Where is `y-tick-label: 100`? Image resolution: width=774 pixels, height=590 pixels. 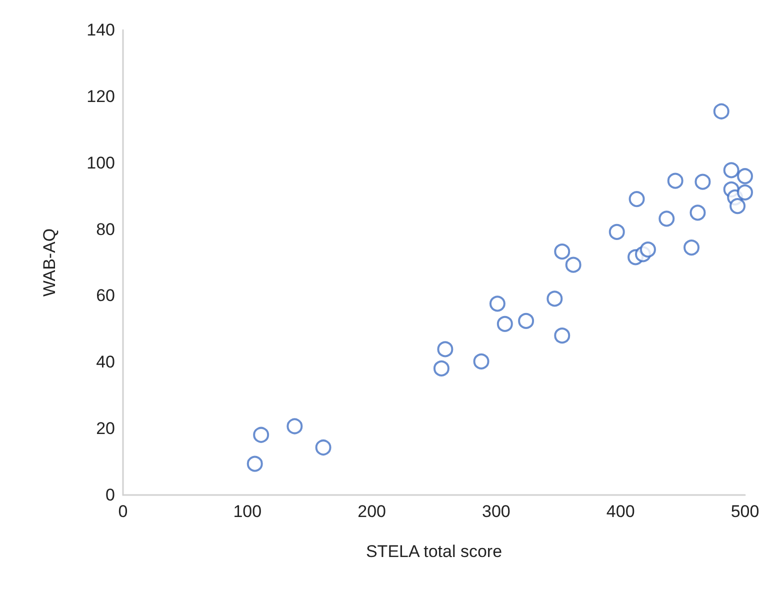 y-tick-label: 100 is located at coordinates (100, 162).